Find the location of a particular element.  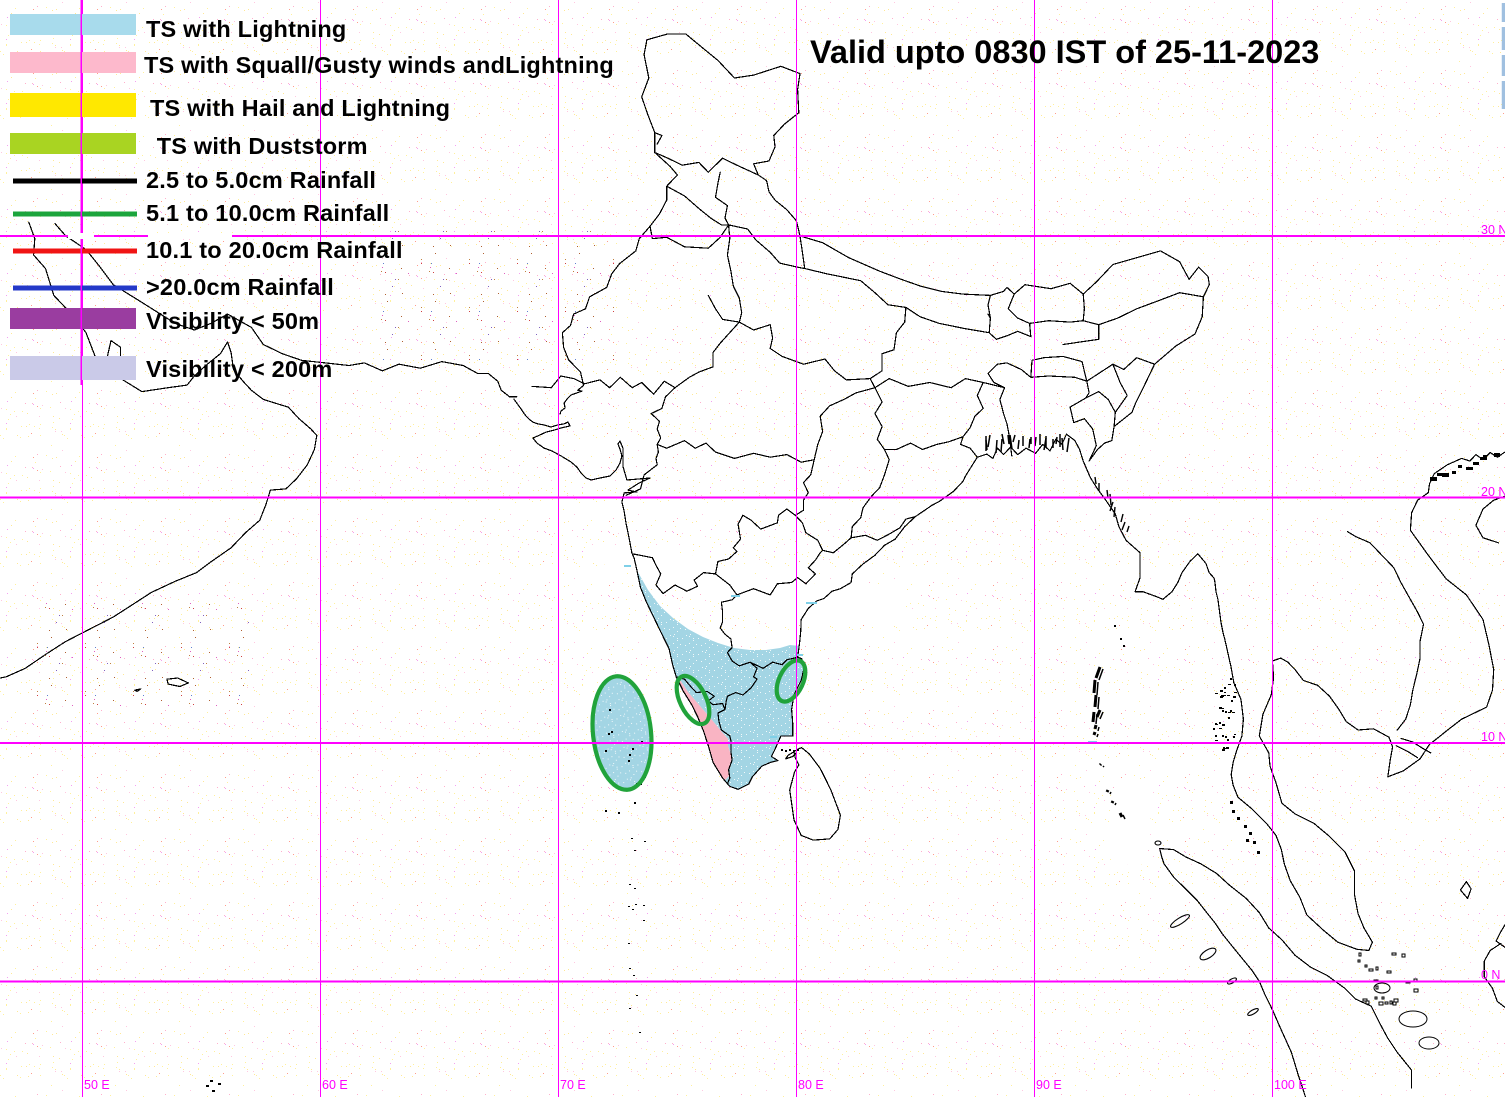

svg-text:TS with Squall/Gusty winds and: TS with Squall/Gusty winds andLightning is located at coordinates (379, 65).